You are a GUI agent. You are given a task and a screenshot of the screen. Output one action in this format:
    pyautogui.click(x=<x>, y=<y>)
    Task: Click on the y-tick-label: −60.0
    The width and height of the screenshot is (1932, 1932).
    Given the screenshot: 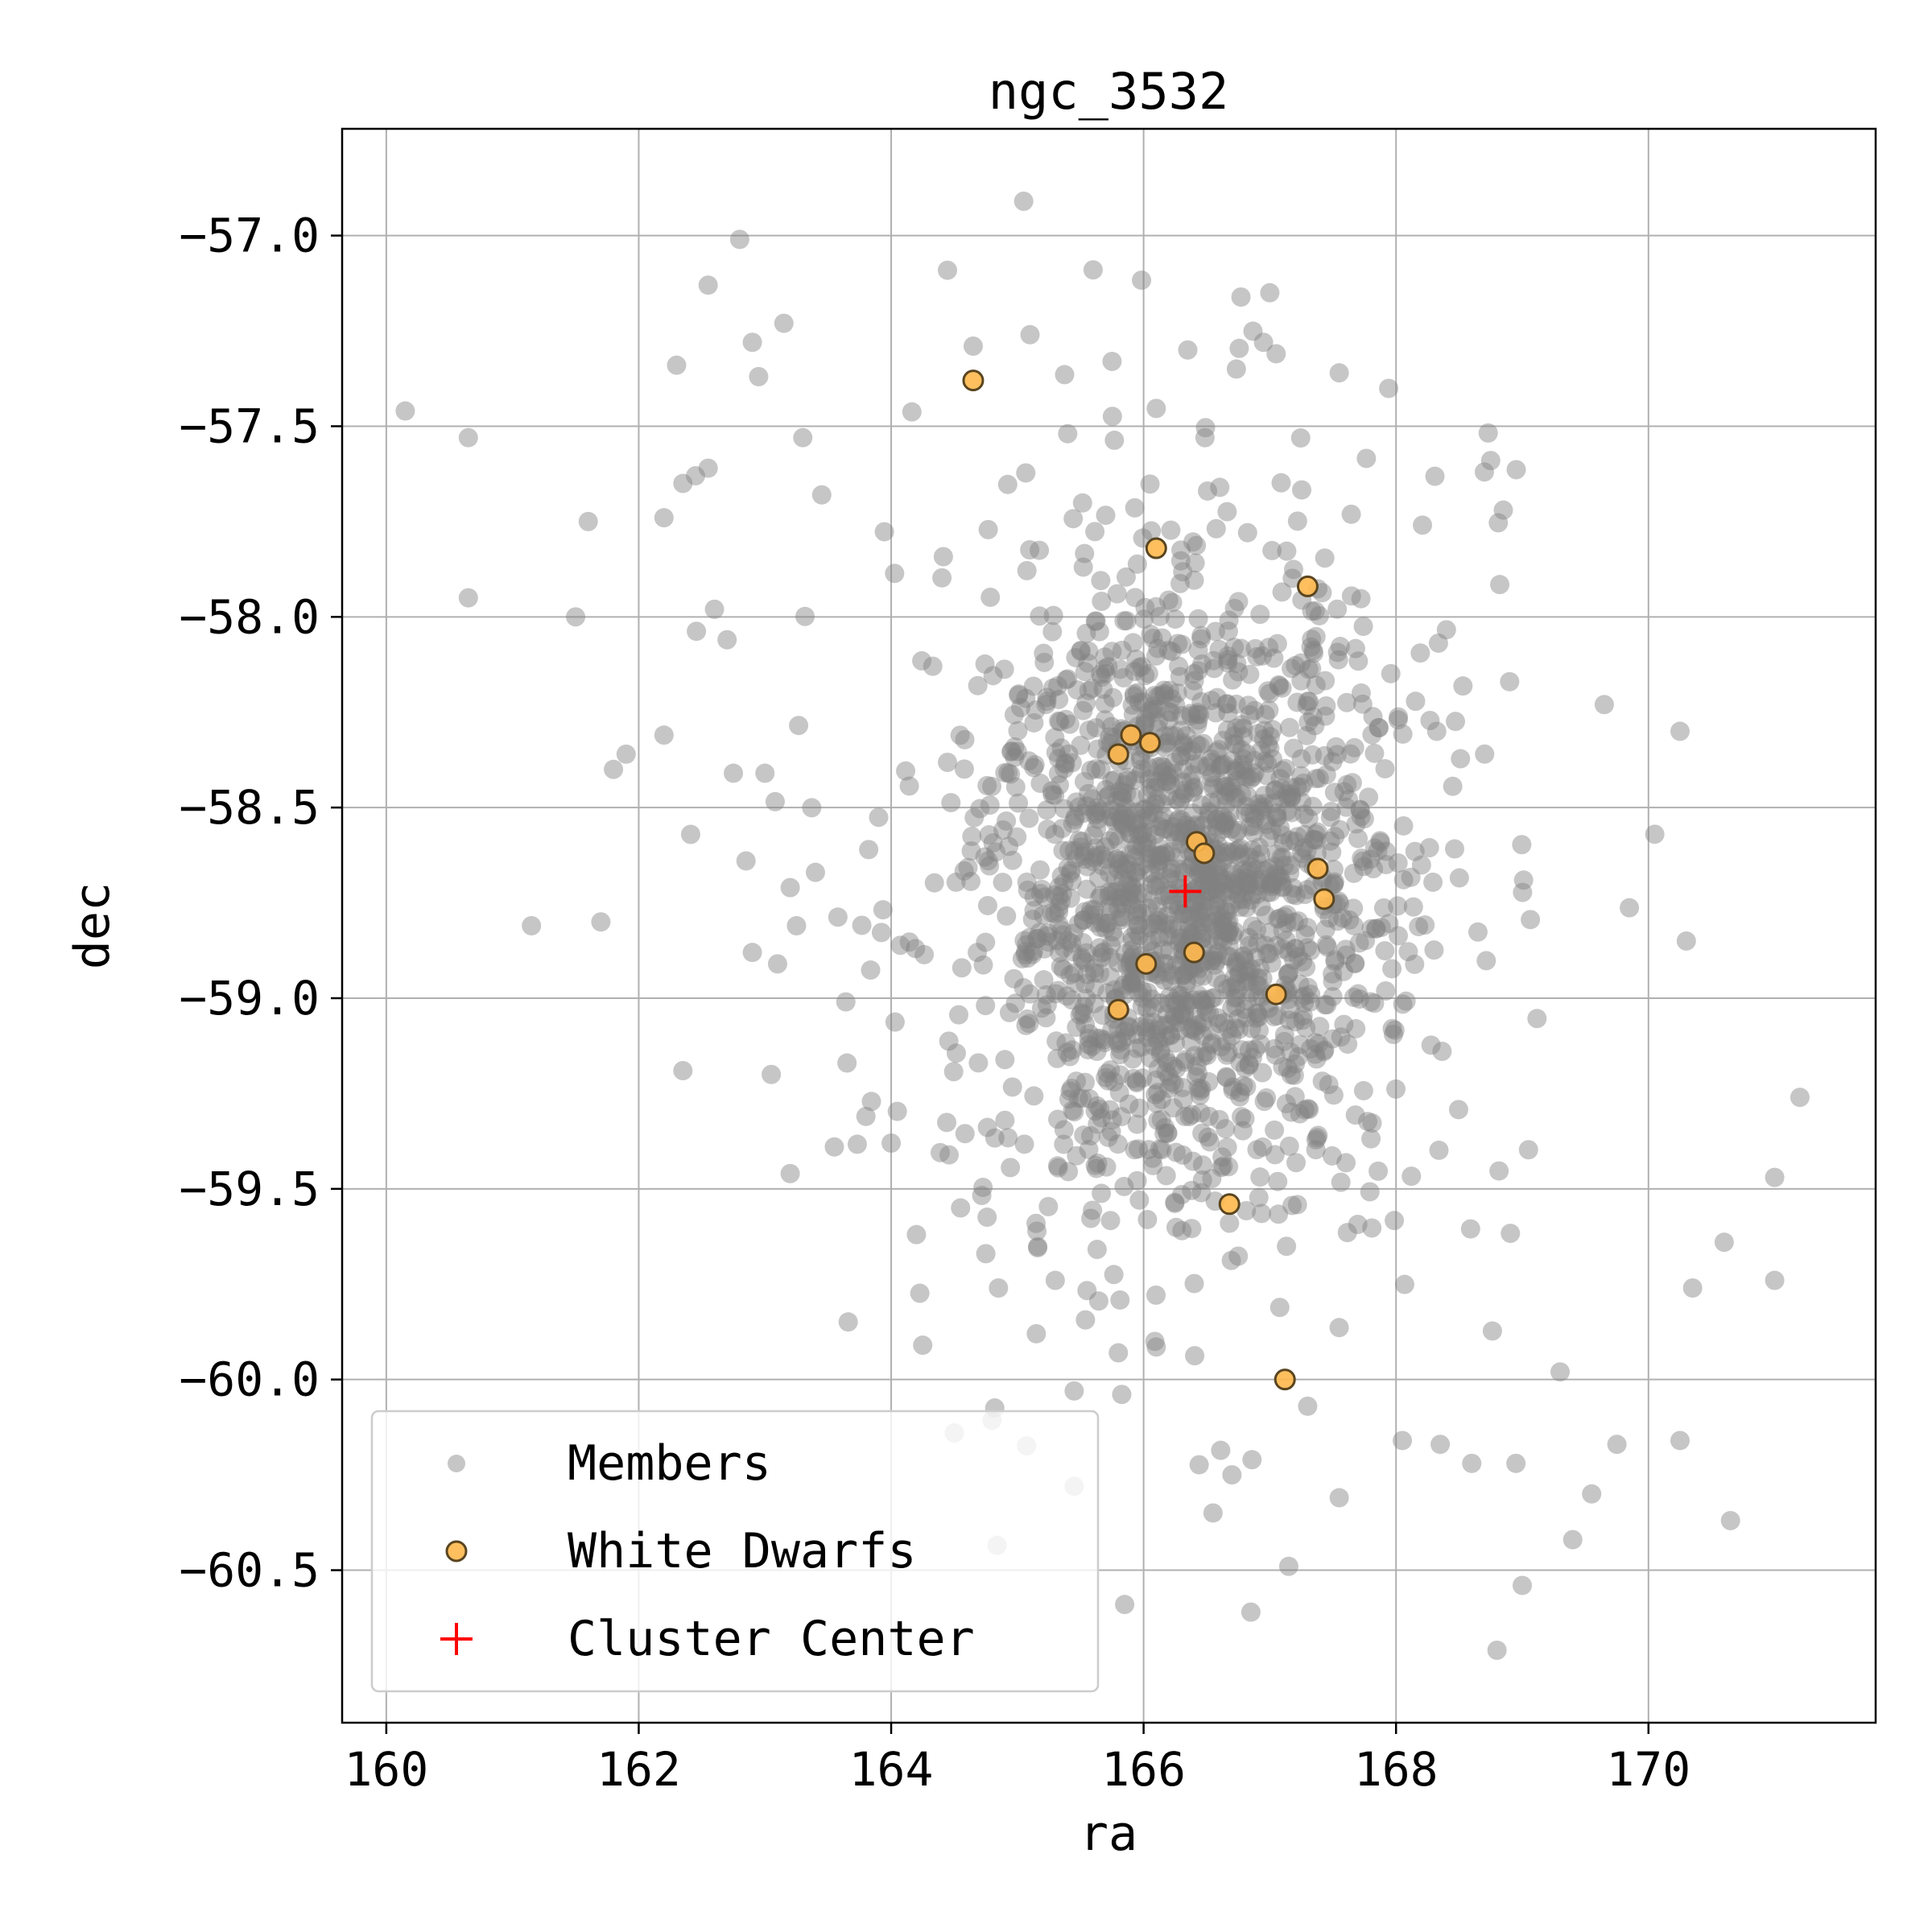 What is the action you would take?
    pyautogui.click(x=249, y=1379)
    